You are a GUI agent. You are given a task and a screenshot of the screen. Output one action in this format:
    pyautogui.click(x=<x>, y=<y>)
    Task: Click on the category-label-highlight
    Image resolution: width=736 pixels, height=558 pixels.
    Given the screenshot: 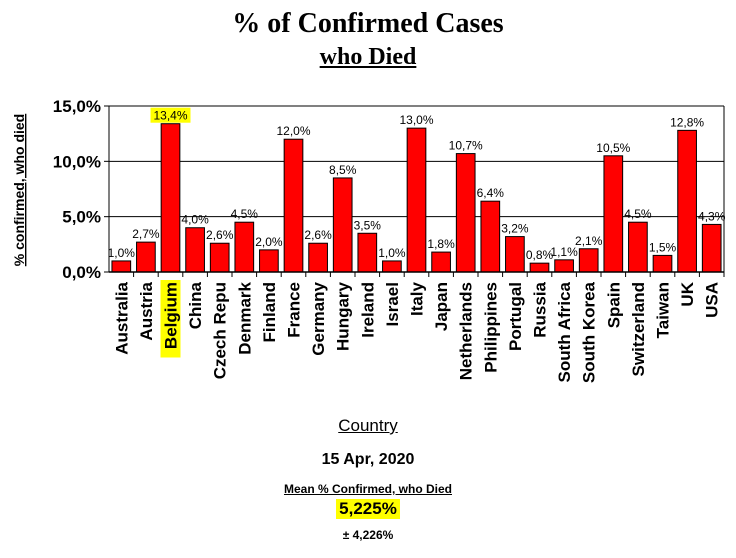 What is the action you would take?
    pyautogui.click(x=170, y=319)
    